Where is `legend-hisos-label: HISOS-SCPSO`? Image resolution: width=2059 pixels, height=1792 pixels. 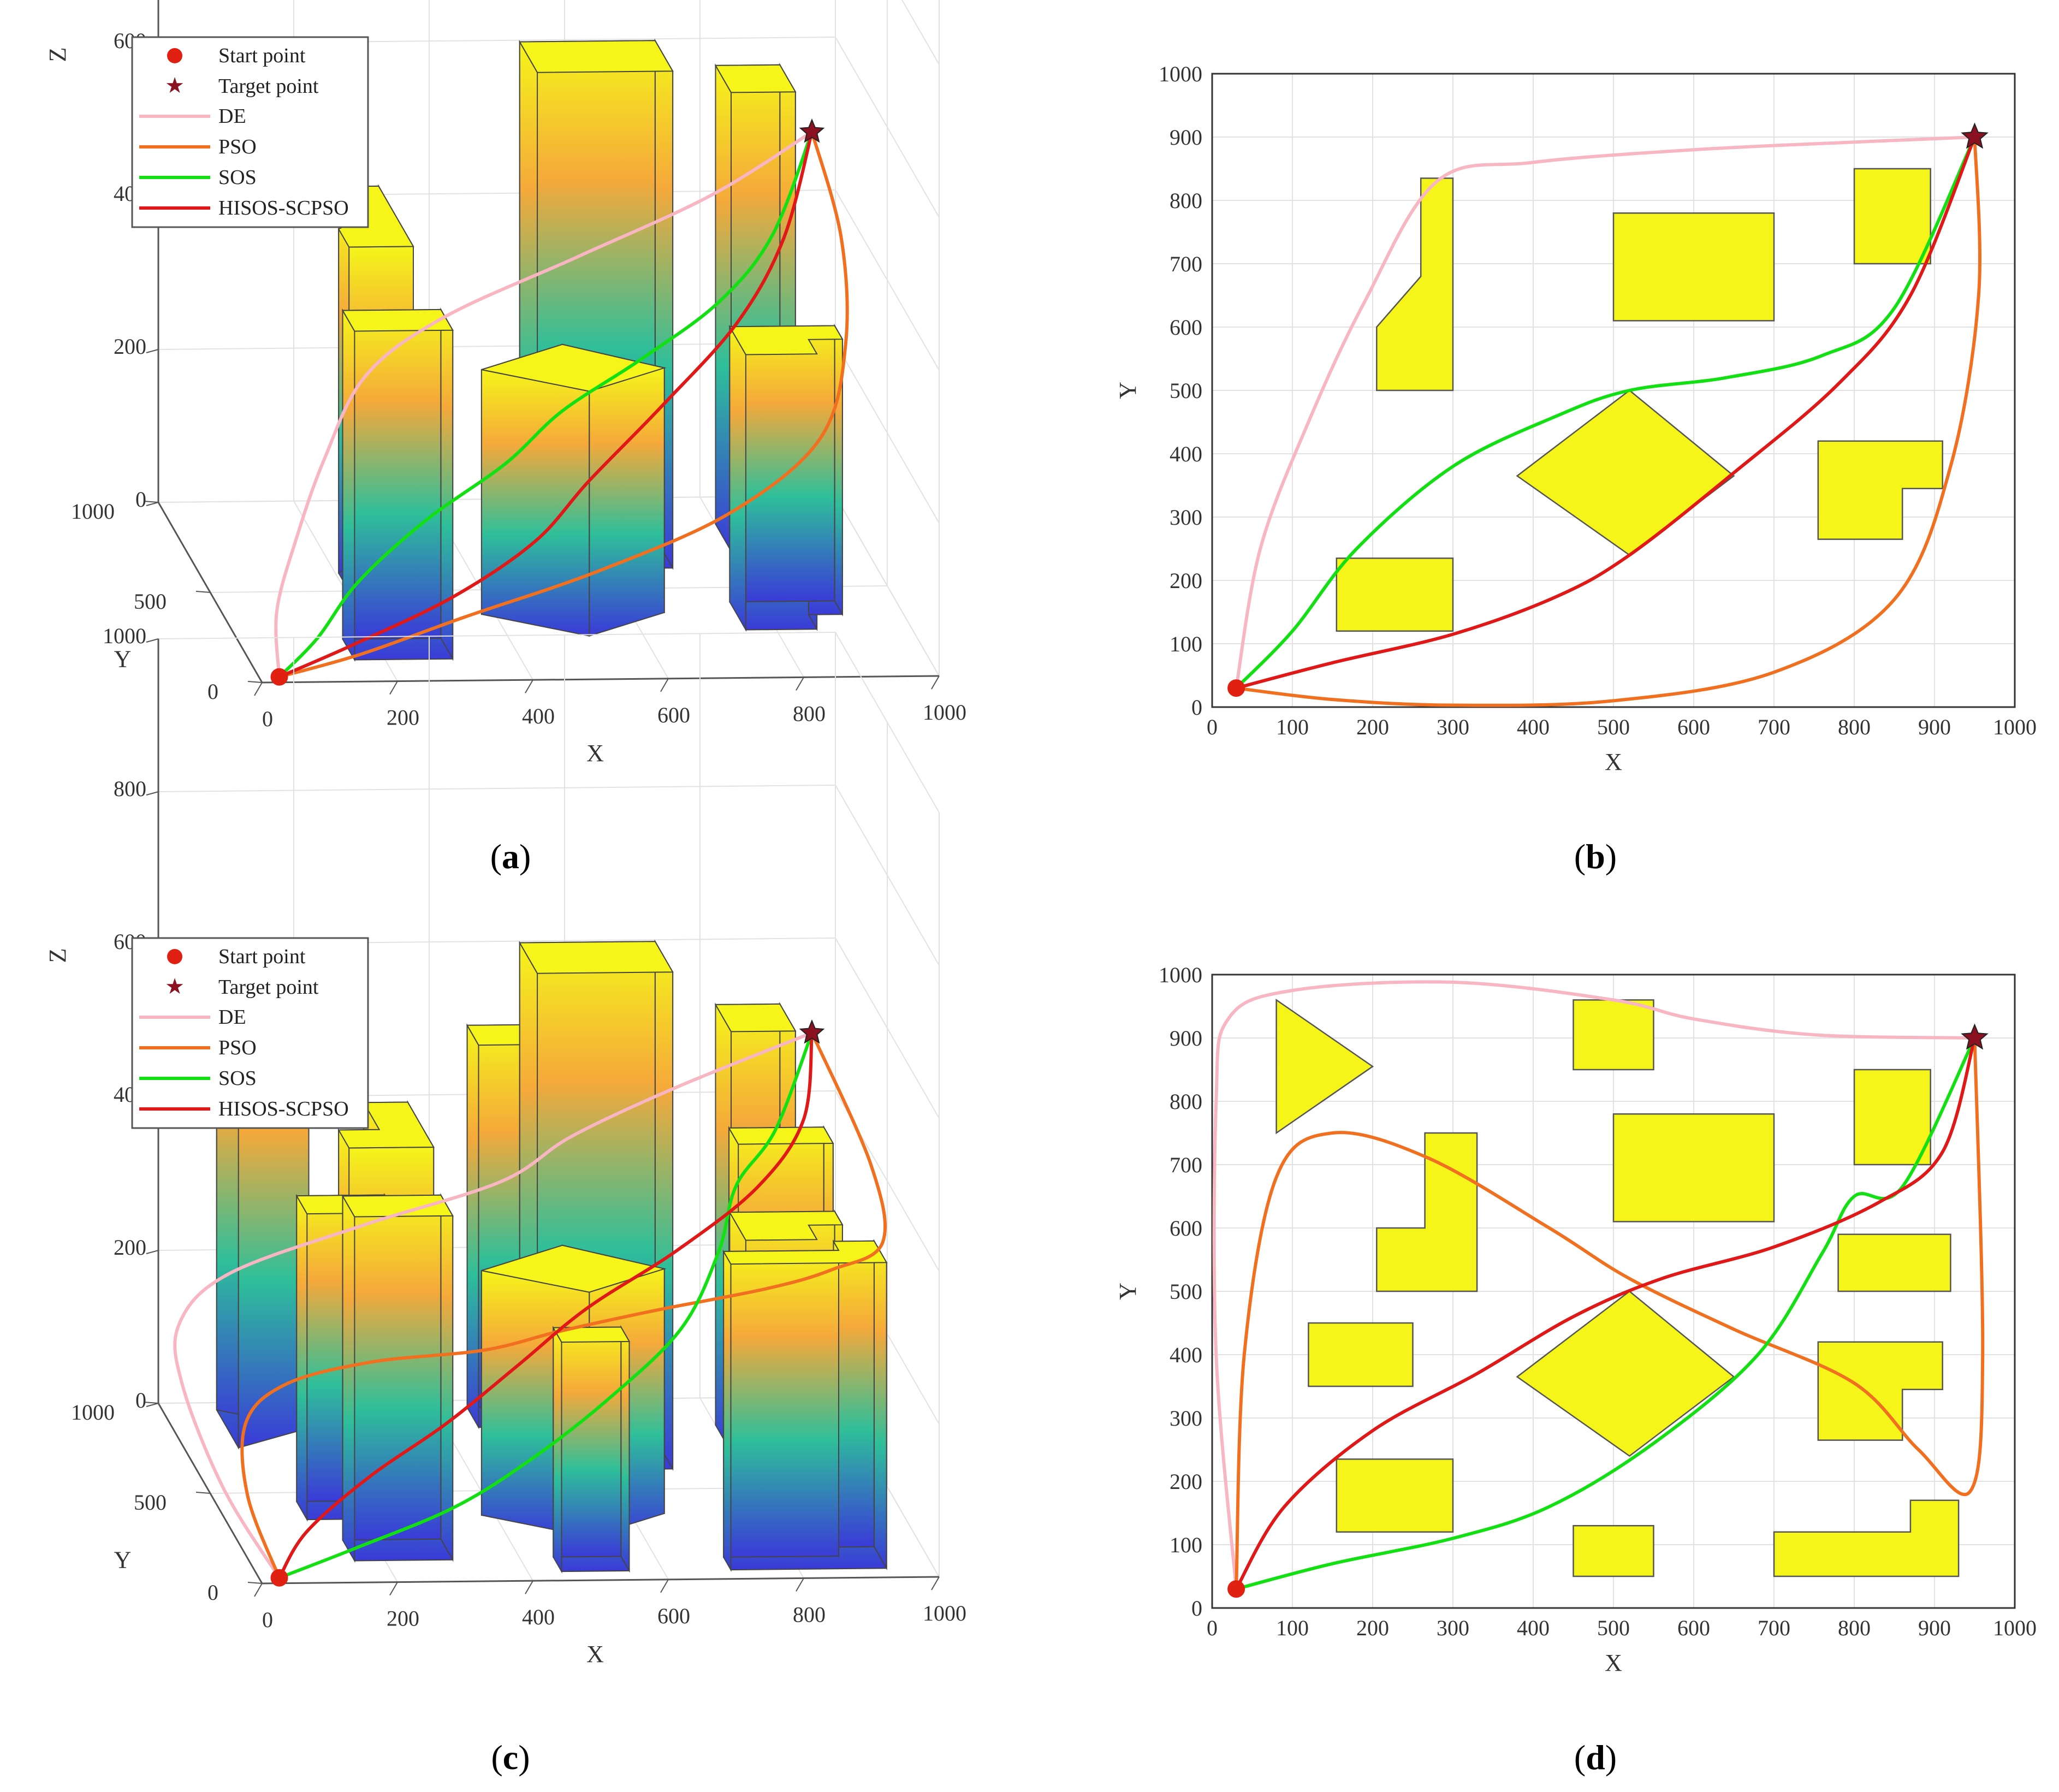 legend-hisos-label: HISOS-SCPSO is located at coordinates (283, 208).